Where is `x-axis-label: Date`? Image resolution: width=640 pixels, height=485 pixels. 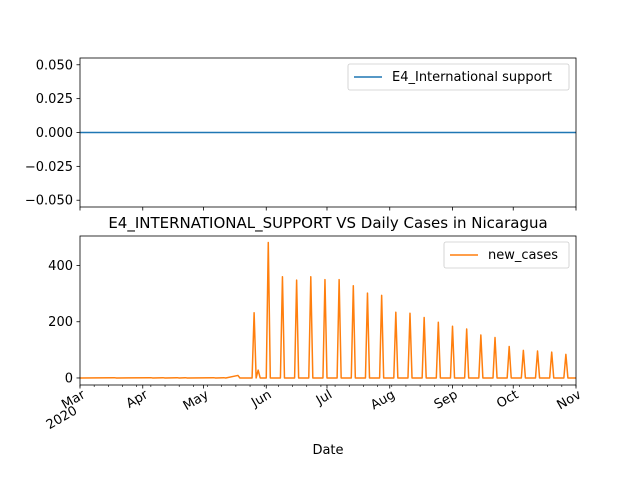
x-axis-label: Date is located at coordinates (327, 450).